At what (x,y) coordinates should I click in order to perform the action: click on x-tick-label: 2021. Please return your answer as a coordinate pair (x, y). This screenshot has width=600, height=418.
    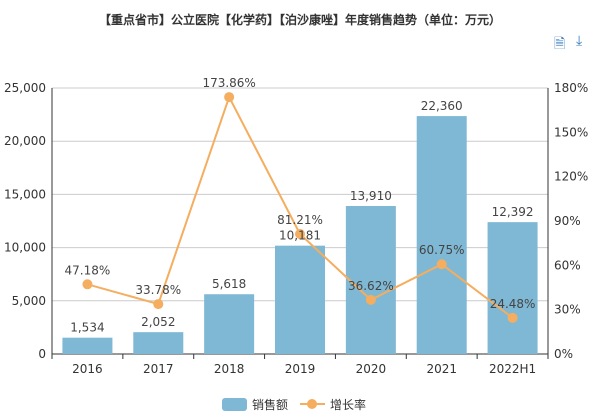
    Looking at the image, I should click on (441, 369).